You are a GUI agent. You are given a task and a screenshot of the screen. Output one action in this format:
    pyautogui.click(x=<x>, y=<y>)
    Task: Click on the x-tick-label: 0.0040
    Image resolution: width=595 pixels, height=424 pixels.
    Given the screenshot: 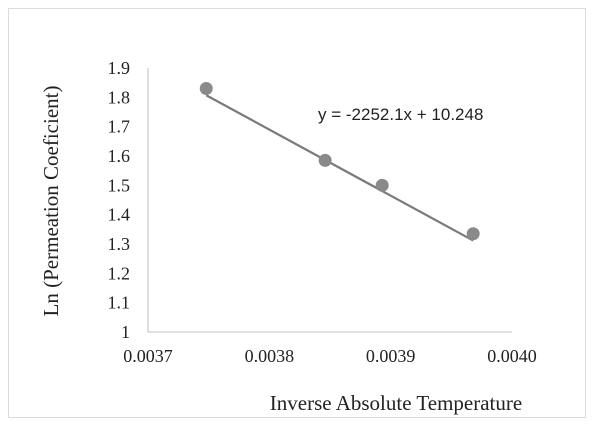 What is the action you would take?
    pyautogui.click(x=512, y=356)
    